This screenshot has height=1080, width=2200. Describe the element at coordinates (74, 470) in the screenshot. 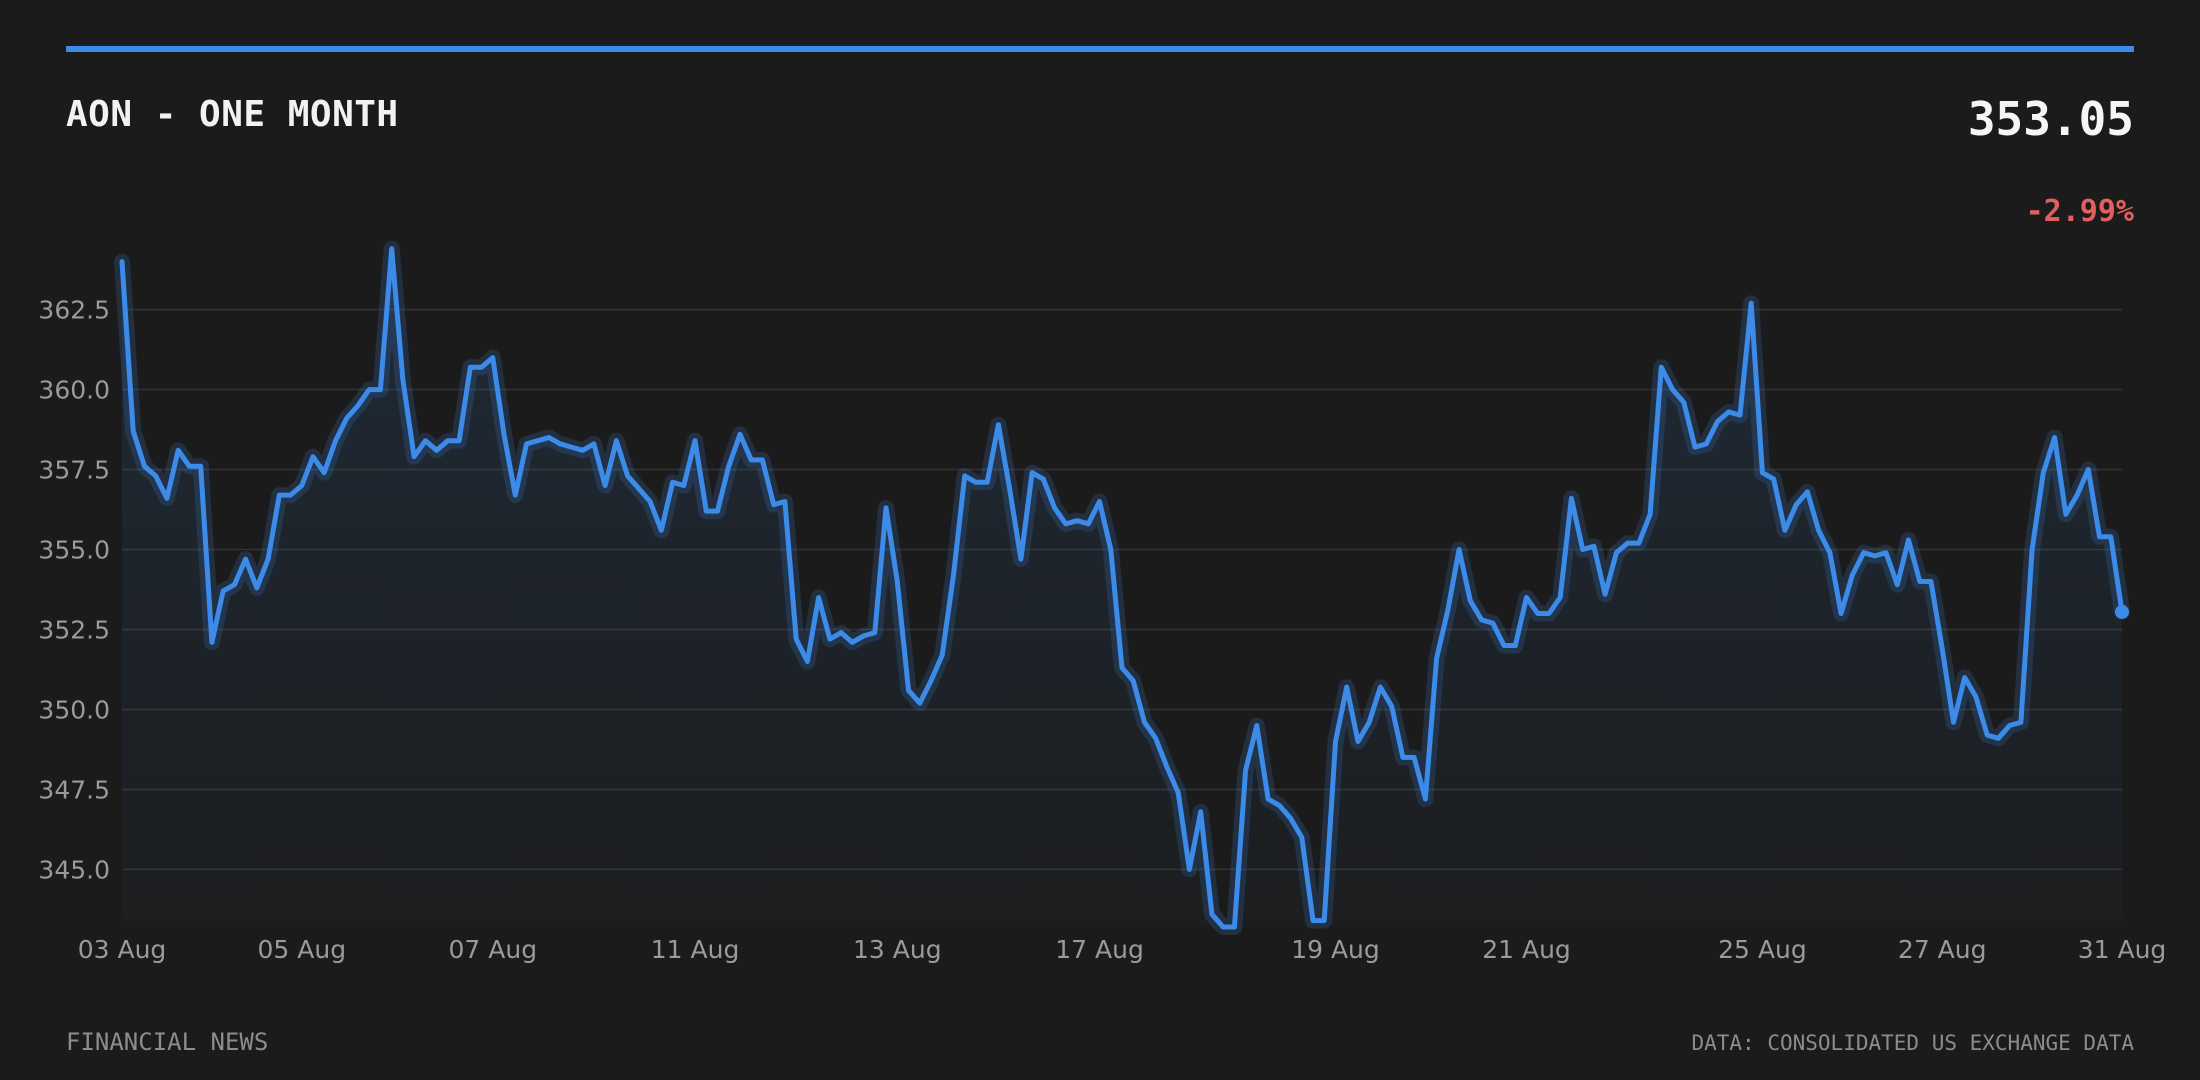

I see `y-tick-label: 357.5` at that location.